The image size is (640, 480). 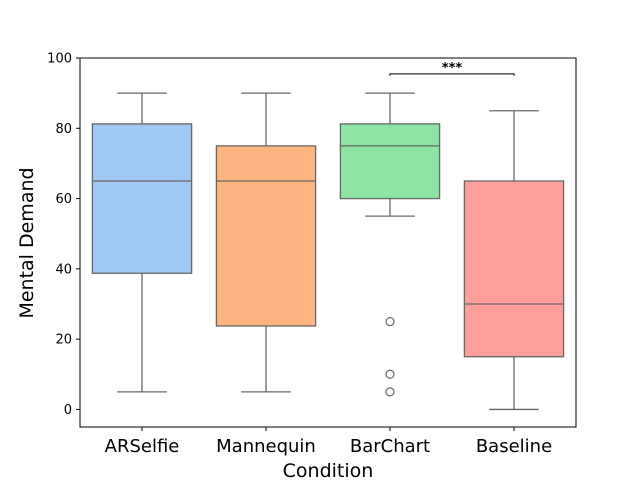 I want to click on box-arselfie, so click(x=142, y=242).